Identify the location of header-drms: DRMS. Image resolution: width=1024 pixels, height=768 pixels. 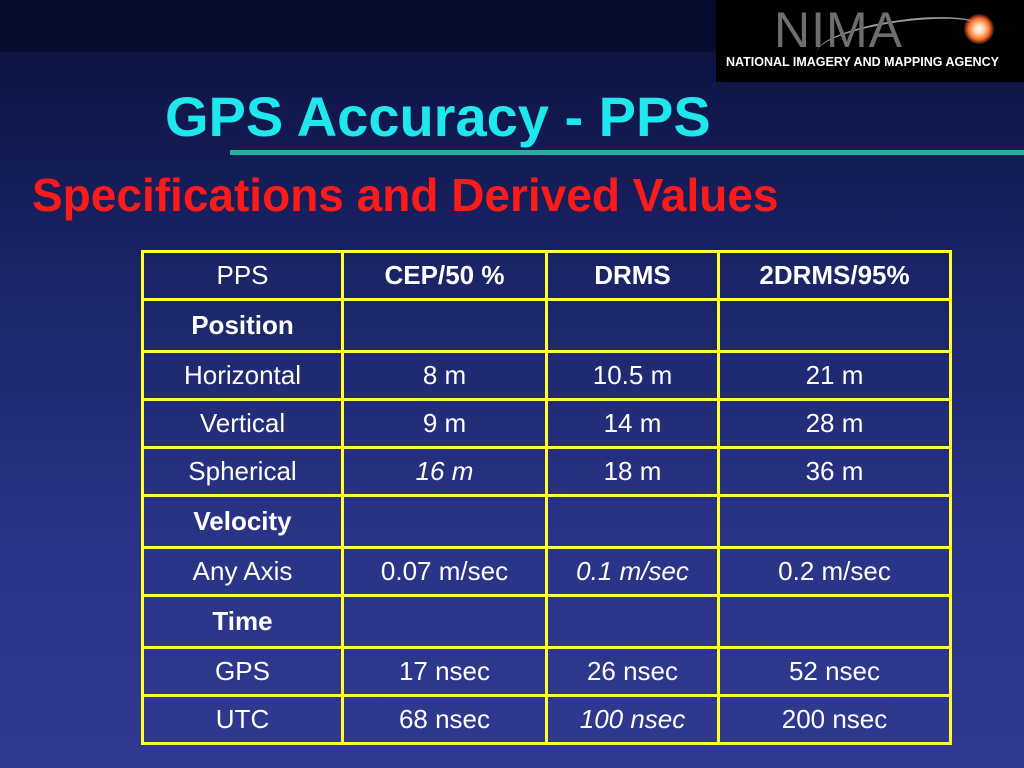
(632, 275).